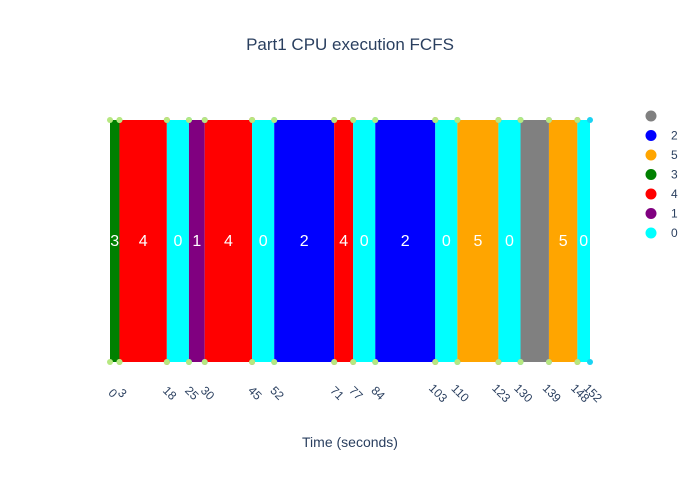  I want to click on x-tick-label: 103, so click(438, 393).